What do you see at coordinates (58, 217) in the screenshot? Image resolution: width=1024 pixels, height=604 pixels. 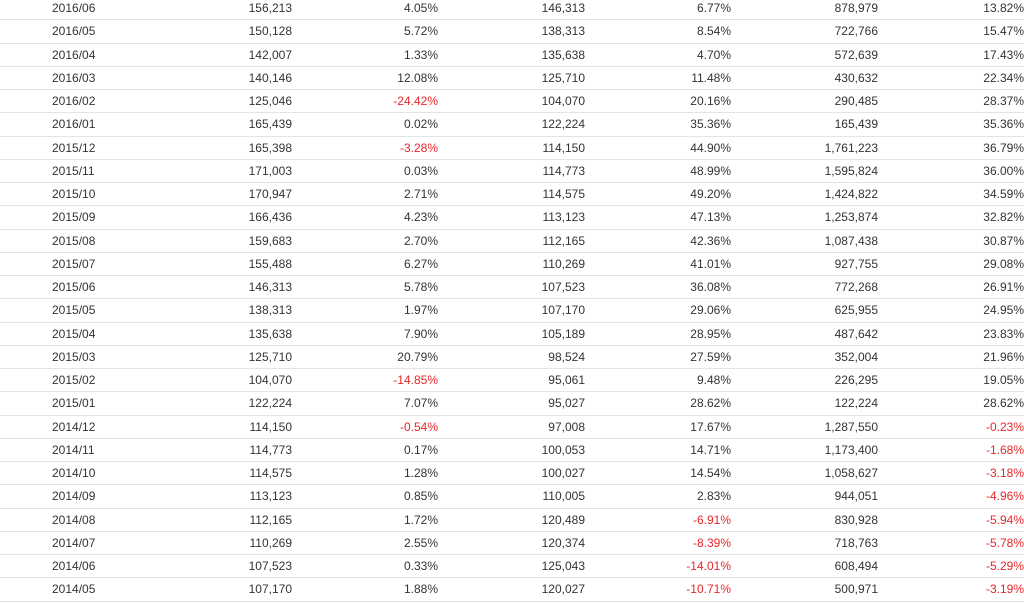 I see `month-cell: 2015/09` at bounding box center [58, 217].